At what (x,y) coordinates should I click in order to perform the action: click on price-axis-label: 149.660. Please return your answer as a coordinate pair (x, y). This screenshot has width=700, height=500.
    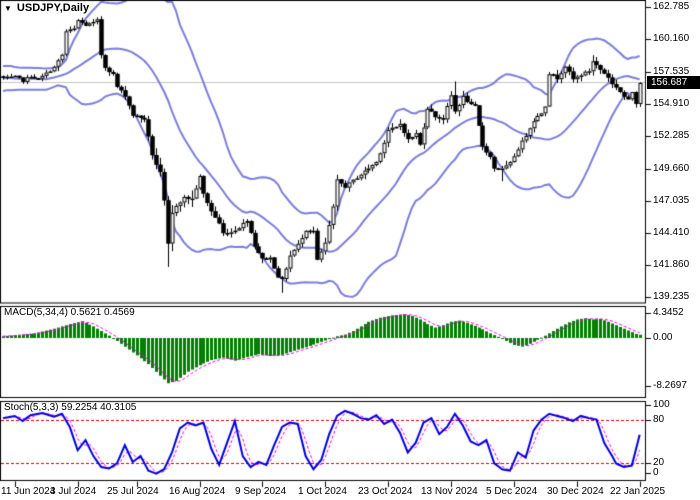
    Looking at the image, I should click on (671, 168).